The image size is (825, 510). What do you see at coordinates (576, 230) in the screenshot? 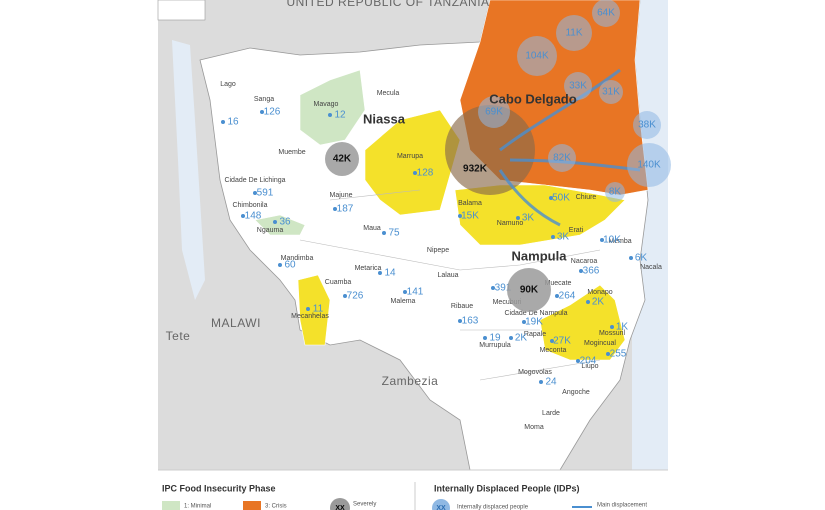
I see `district-label: Erati` at bounding box center [576, 230].